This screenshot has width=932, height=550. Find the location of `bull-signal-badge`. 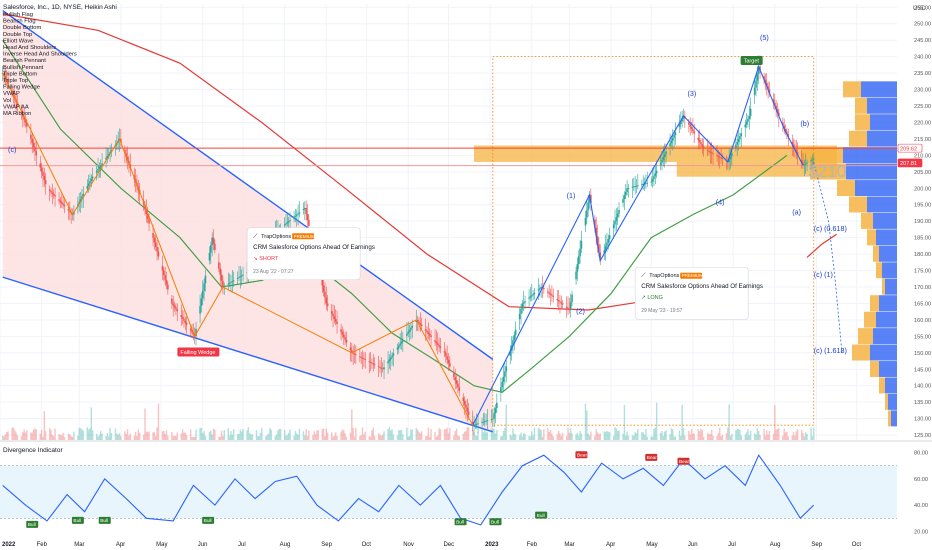

bull-signal-badge is located at coordinates (541, 515).